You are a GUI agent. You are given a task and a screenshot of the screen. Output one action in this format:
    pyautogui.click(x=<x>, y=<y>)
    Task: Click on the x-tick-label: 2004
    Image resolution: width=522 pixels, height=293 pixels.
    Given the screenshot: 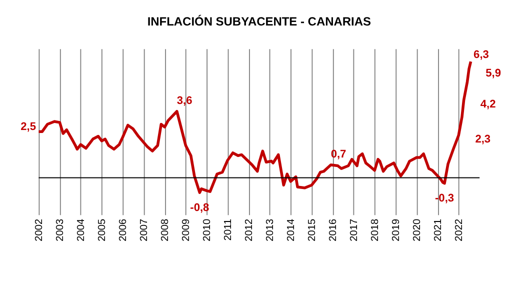 What is the action you would take?
    pyautogui.click(x=81, y=230)
    